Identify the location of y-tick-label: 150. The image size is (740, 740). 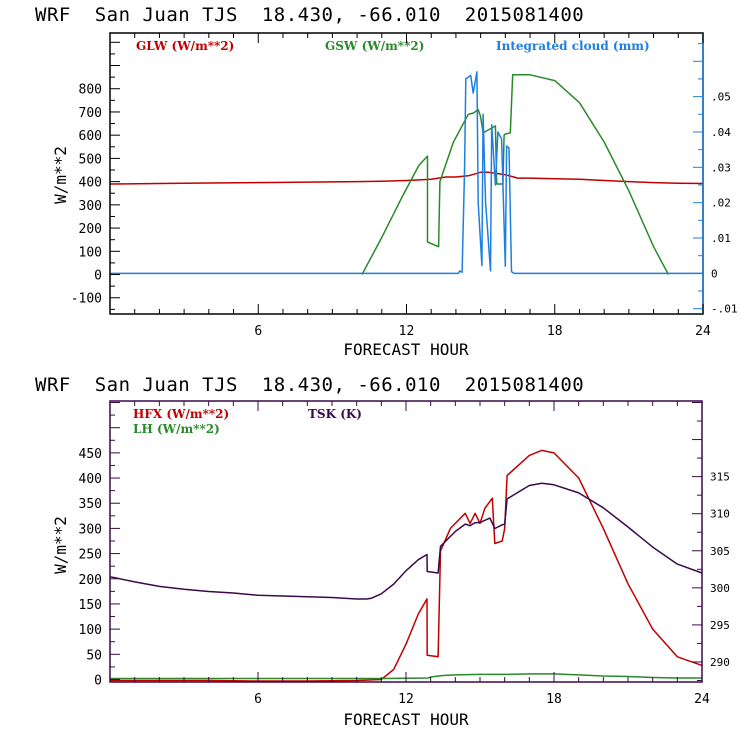
(90, 605).